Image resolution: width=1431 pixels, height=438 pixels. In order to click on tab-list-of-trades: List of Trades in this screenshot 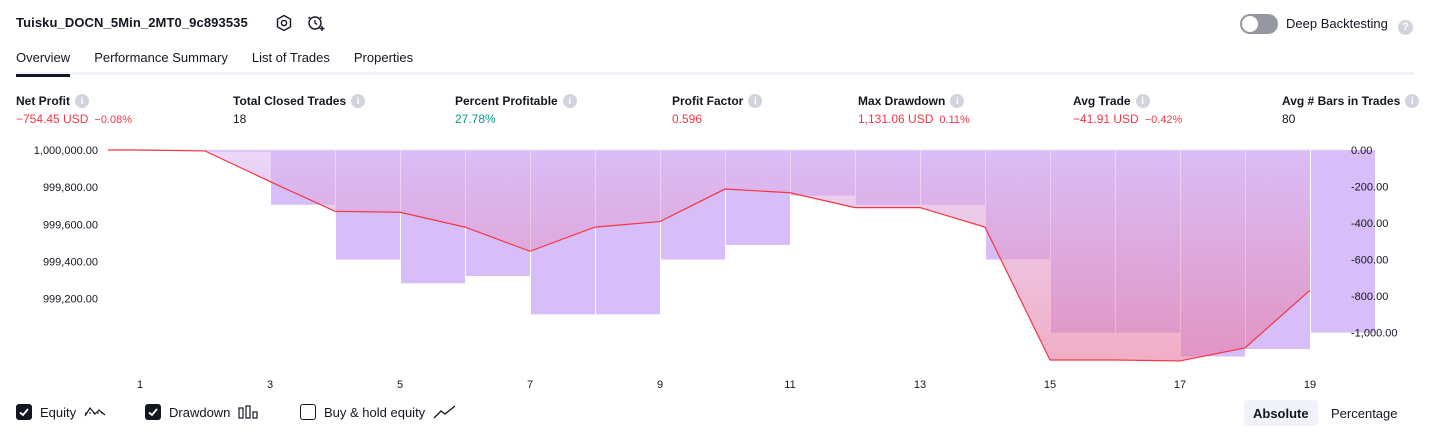, I will do `click(290, 57)`.